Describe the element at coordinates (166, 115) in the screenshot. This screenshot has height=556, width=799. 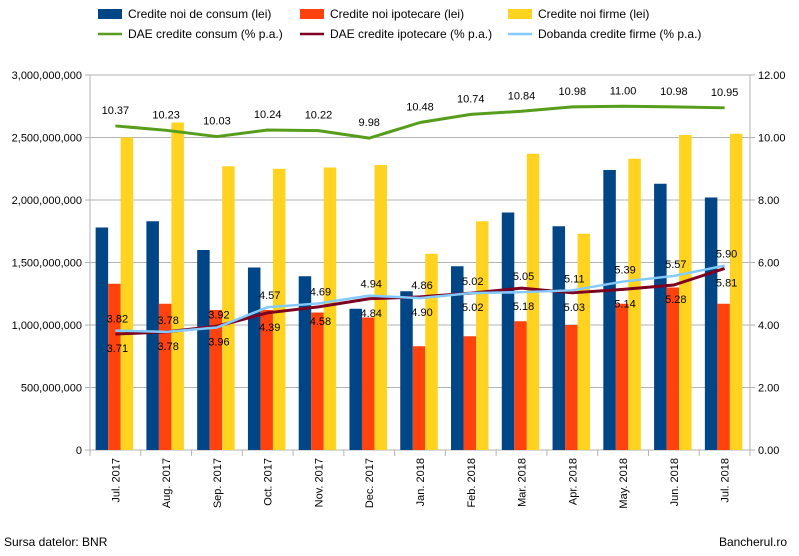
I see `data-label: 10.23` at that location.